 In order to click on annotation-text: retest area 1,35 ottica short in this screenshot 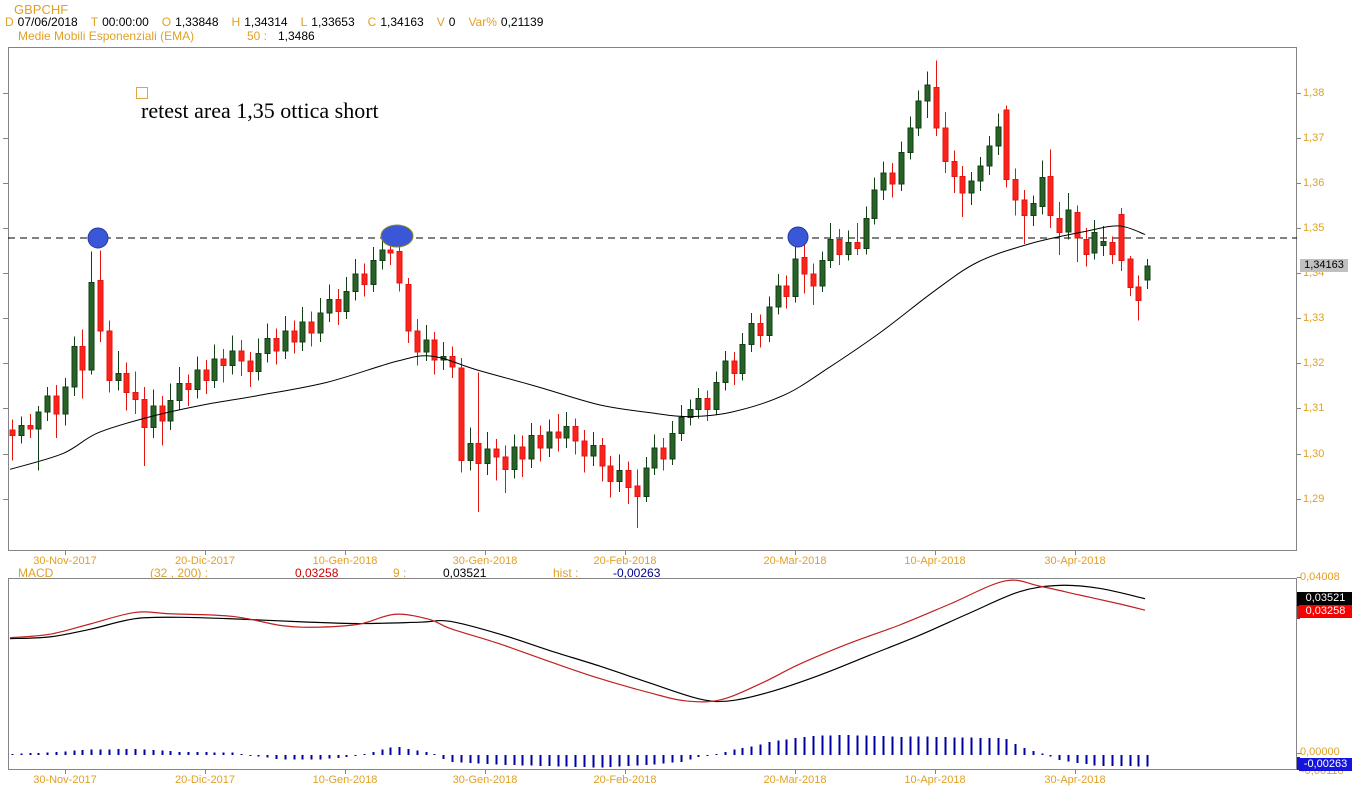, I will do `click(260, 110)`.